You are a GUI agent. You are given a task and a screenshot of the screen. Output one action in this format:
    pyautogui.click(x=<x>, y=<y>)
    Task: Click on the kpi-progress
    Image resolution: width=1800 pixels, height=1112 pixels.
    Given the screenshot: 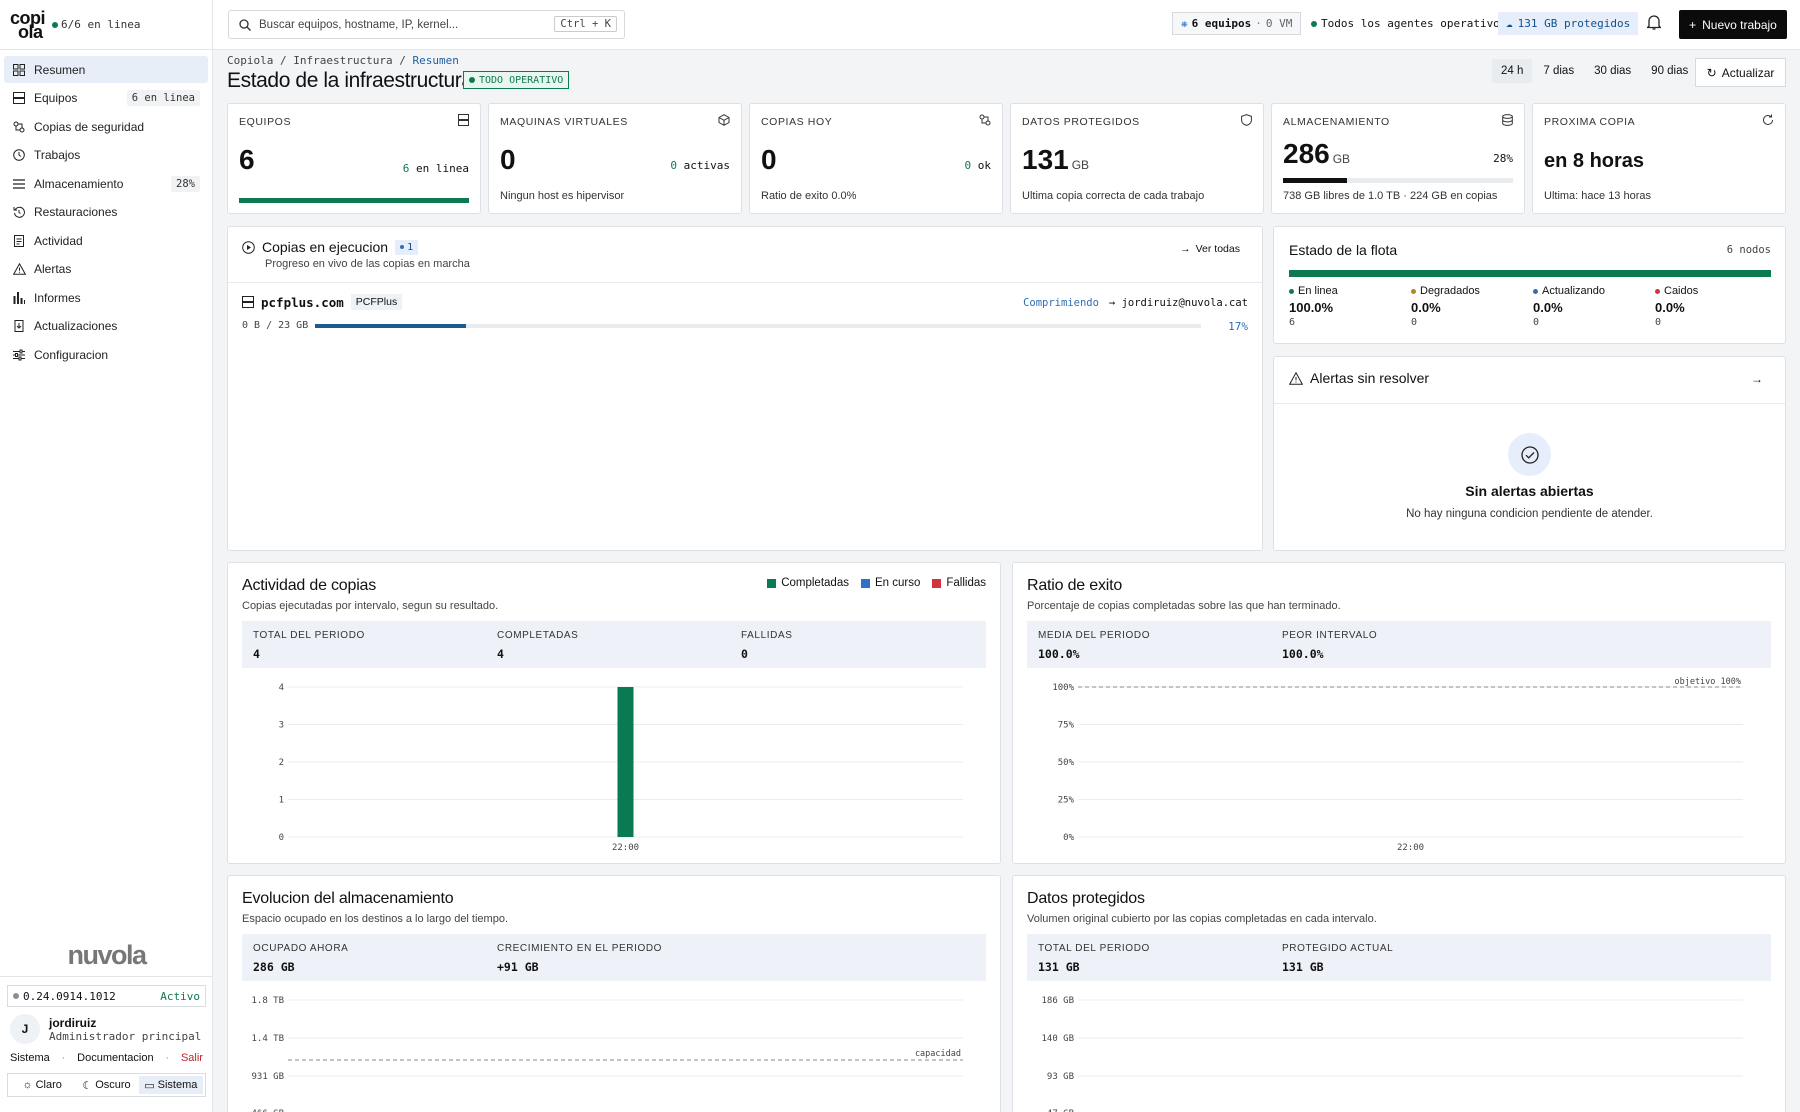 What is the action you would take?
    pyautogui.click(x=1398, y=180)
    